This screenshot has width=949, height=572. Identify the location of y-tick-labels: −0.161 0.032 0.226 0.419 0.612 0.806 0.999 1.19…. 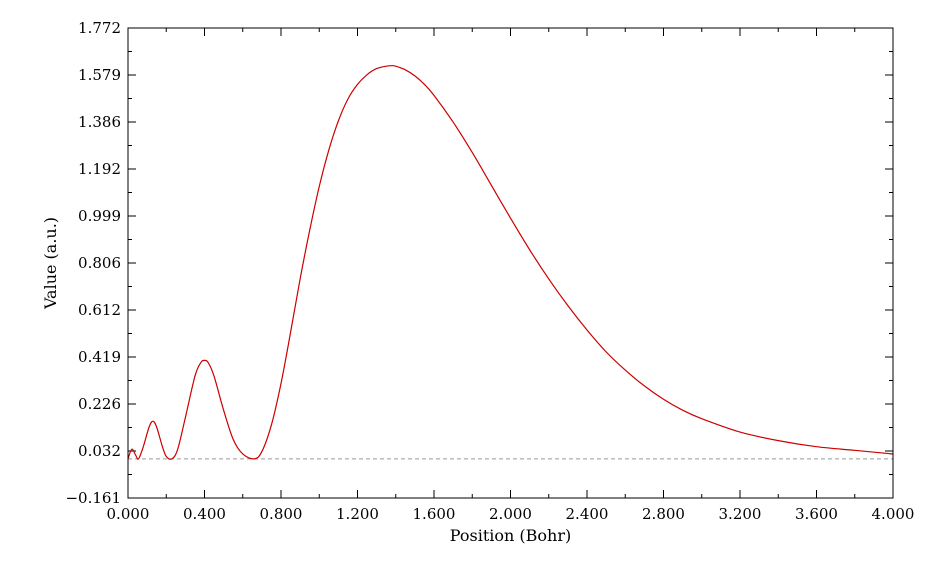
(93, 263).